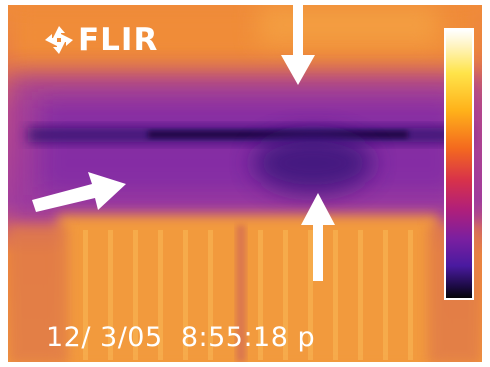 This screenshot has width=490, height=367. What do you see at coordinates (298, 45) in the screenshot?
I see `arrow-down-icon` at bounding box center [298, 45].